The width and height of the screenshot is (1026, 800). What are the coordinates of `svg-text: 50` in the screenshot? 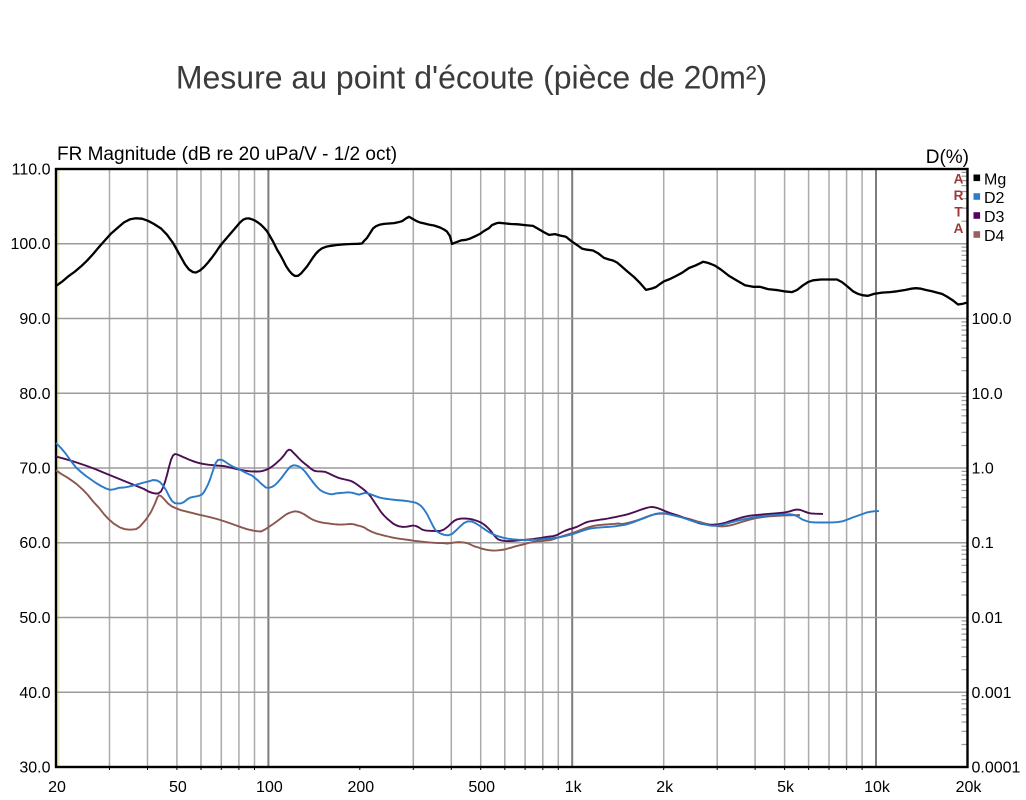 It's located at (178, 787).